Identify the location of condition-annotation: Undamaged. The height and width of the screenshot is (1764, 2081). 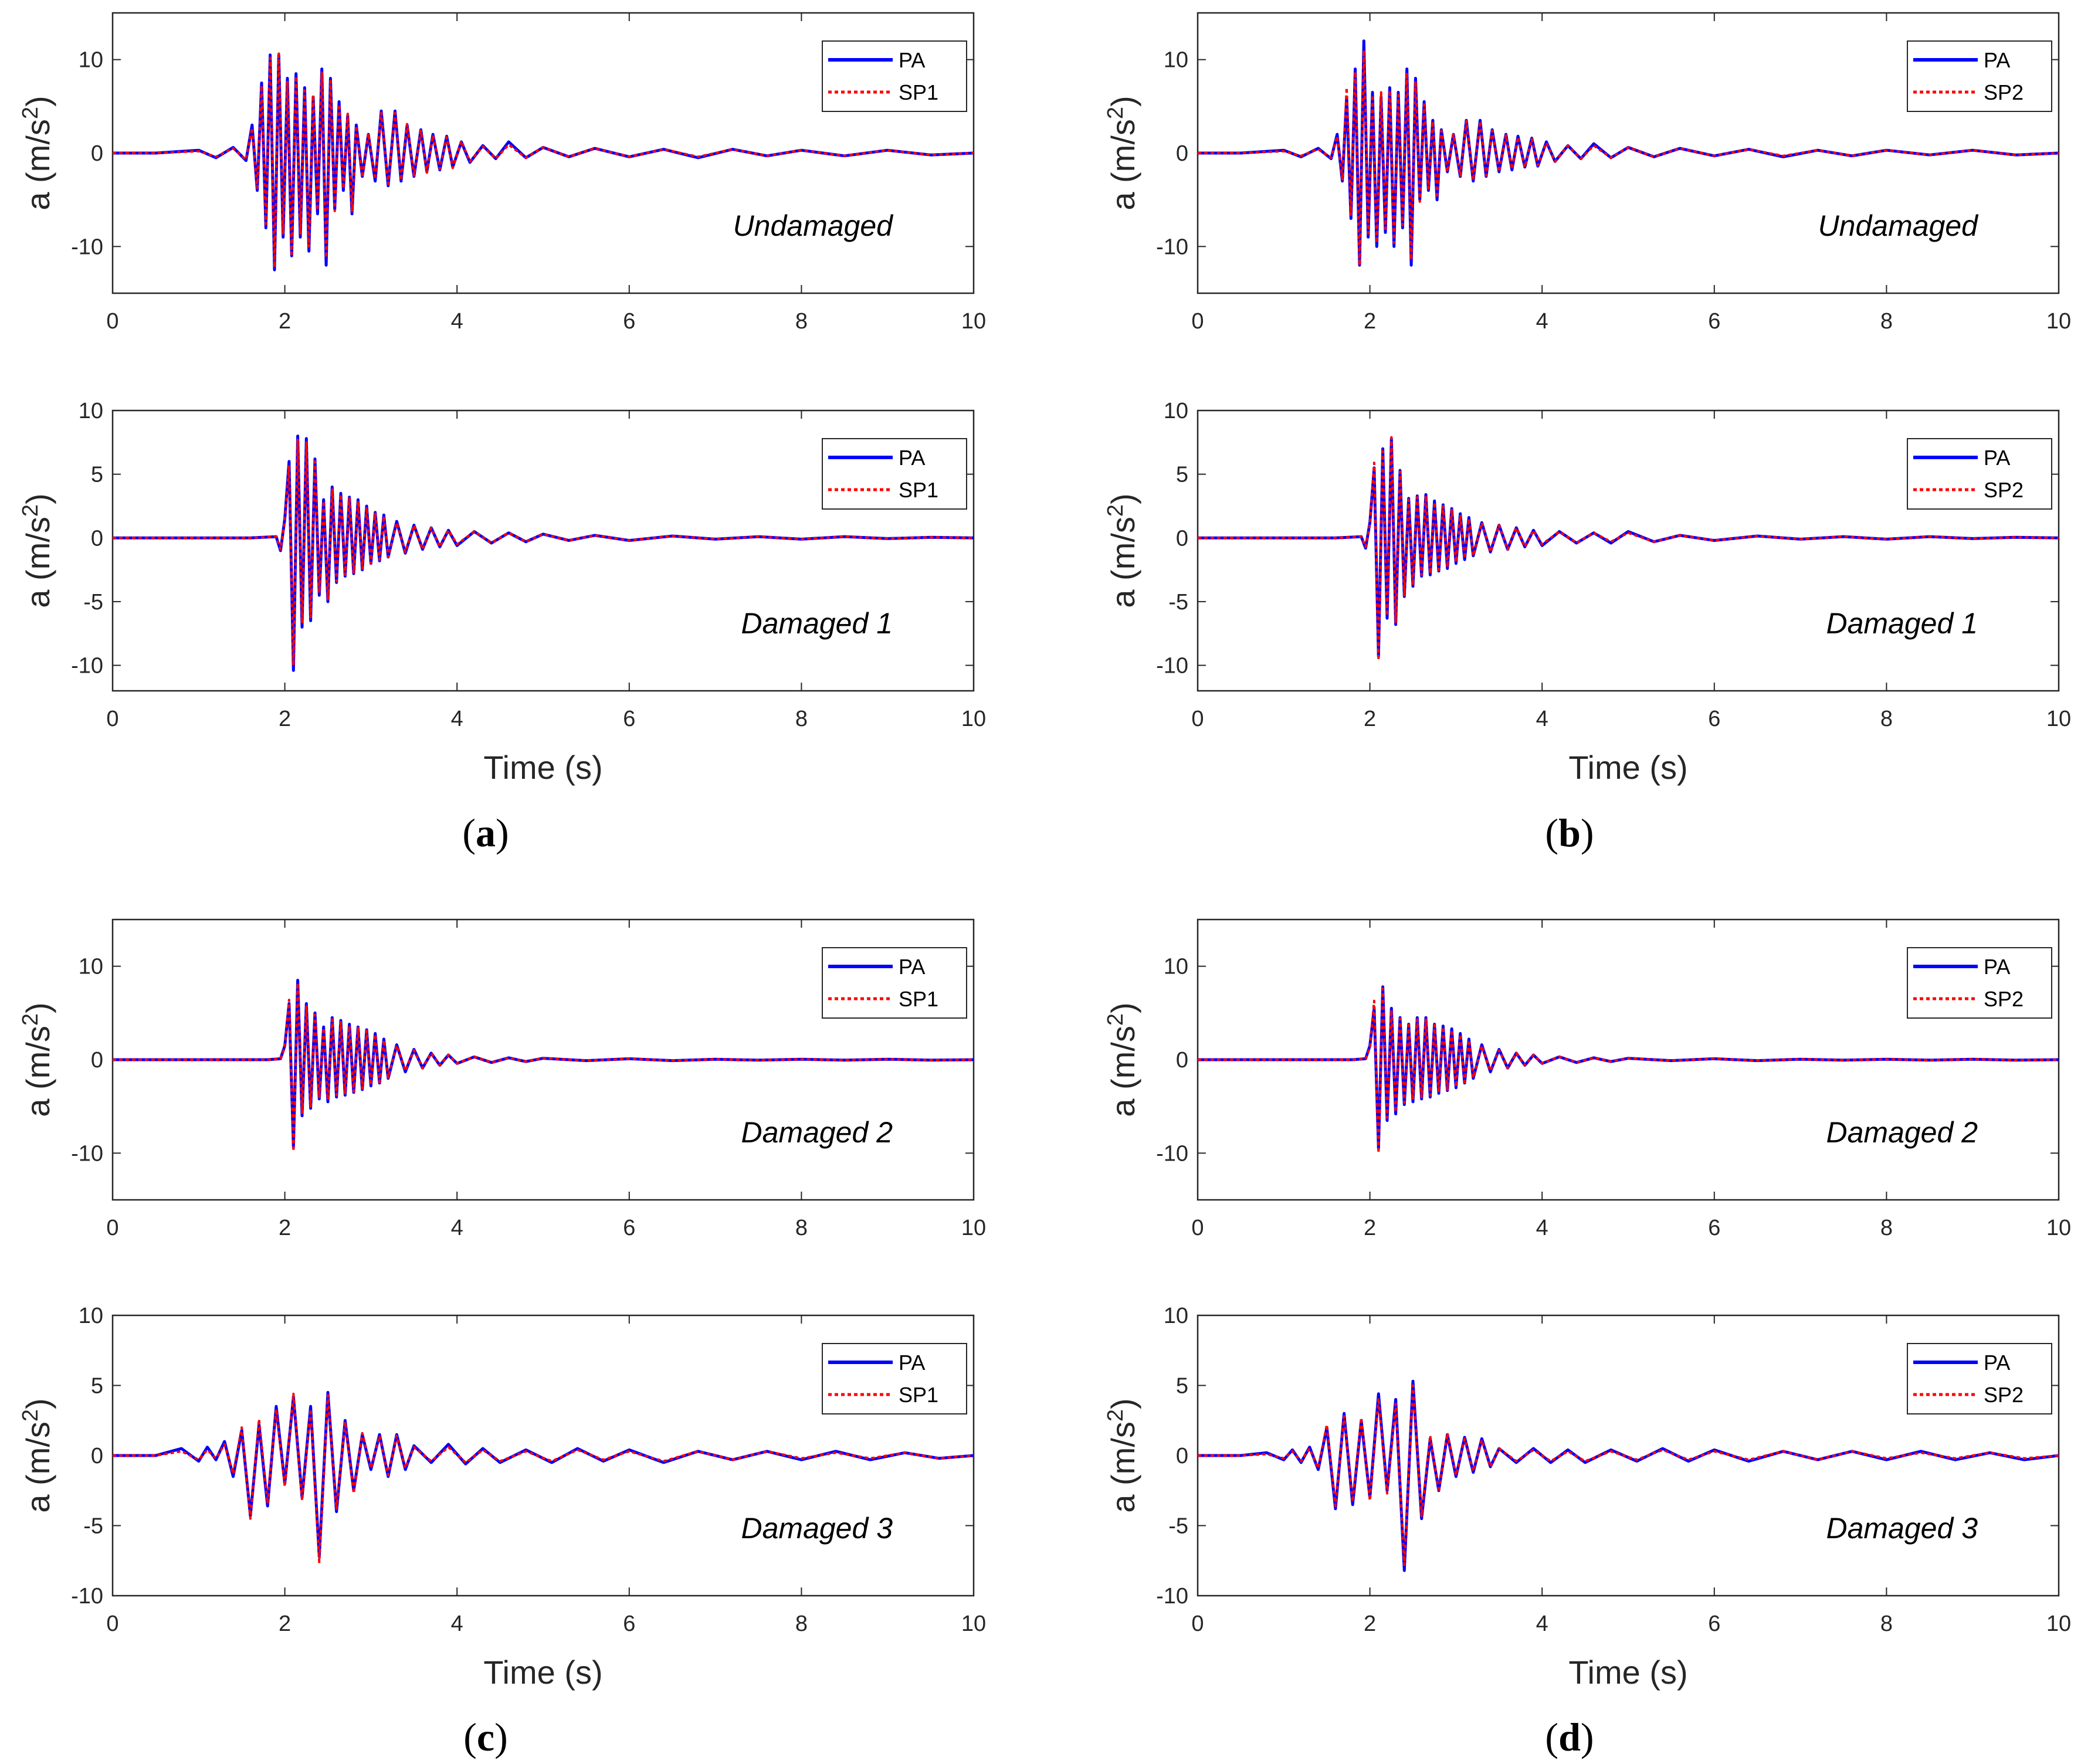
(813, 225).